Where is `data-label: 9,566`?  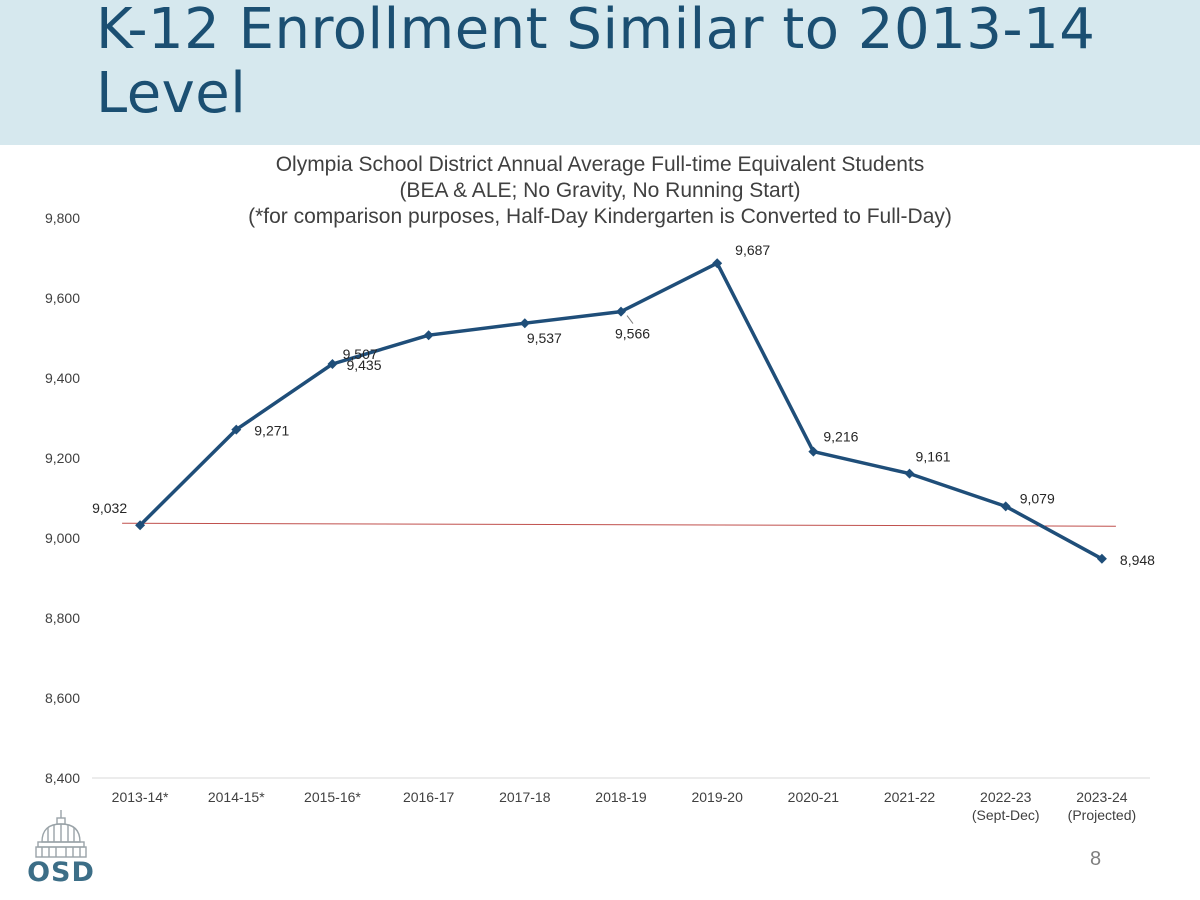 data-label: 9,566 is located at coordinates (632, 334).